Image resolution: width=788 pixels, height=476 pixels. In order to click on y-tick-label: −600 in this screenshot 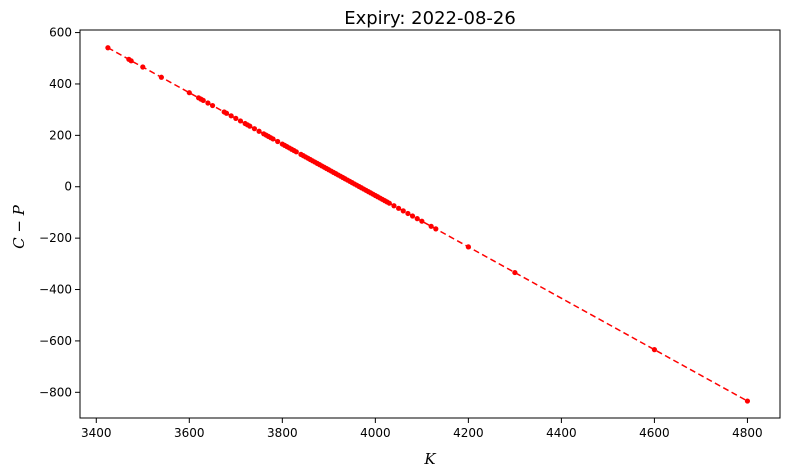, I will do `click(55, 341)`.